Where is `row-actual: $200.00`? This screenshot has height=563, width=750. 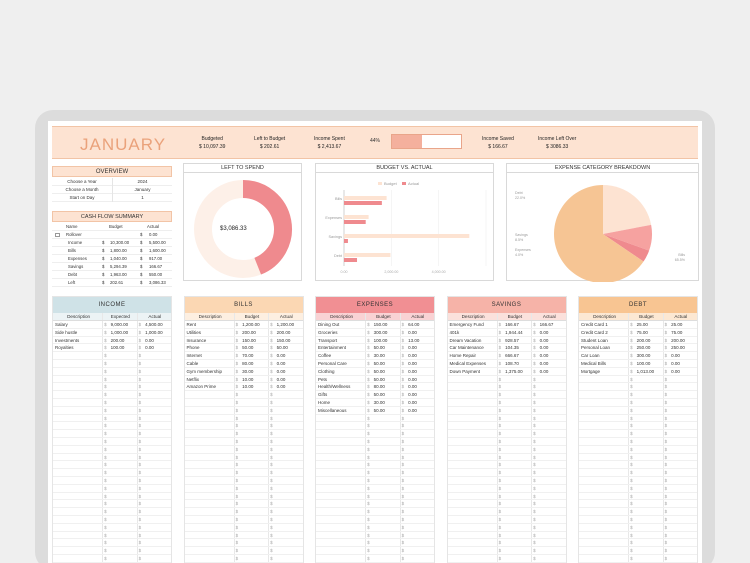
row-actual: $200.00 is located at coordinates (679, 340).